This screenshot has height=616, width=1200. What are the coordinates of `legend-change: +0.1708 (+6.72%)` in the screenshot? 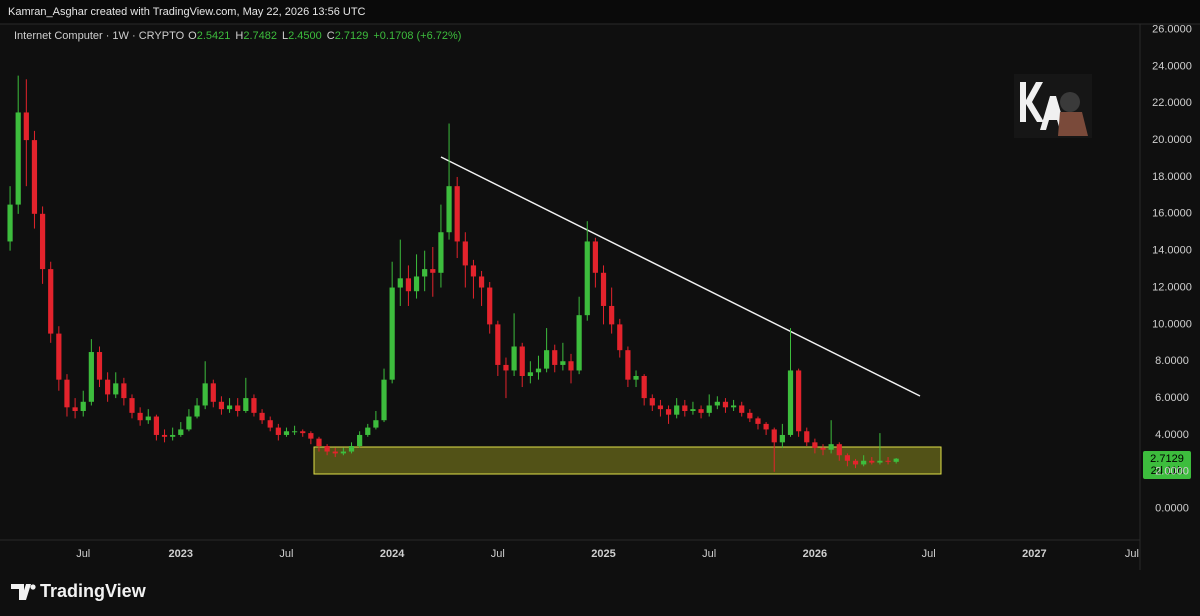 It's located at (417, 36).